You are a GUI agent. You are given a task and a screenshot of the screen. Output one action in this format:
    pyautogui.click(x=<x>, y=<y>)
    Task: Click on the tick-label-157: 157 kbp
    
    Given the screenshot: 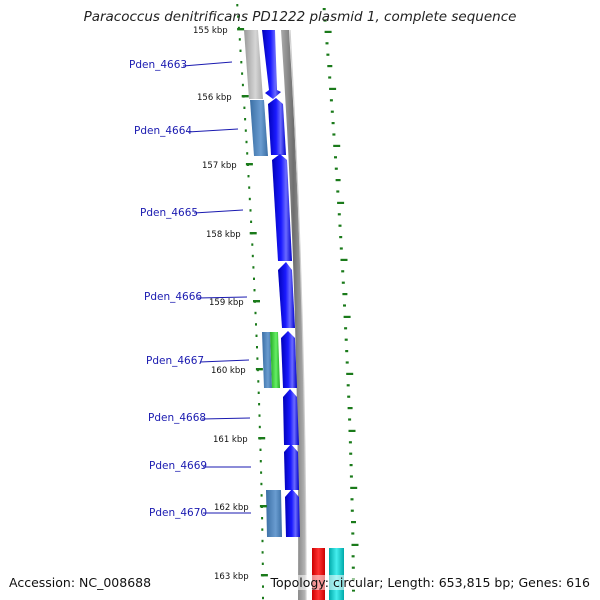 What is the action you would take?
    pyautogui.click(x=219, y=166)
    